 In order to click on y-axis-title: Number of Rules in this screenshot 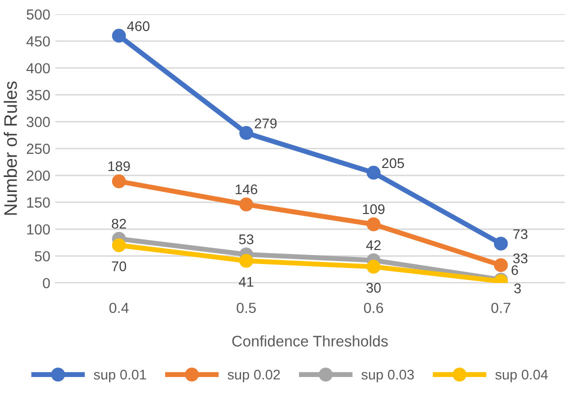, I will do `click(10, 148)`.